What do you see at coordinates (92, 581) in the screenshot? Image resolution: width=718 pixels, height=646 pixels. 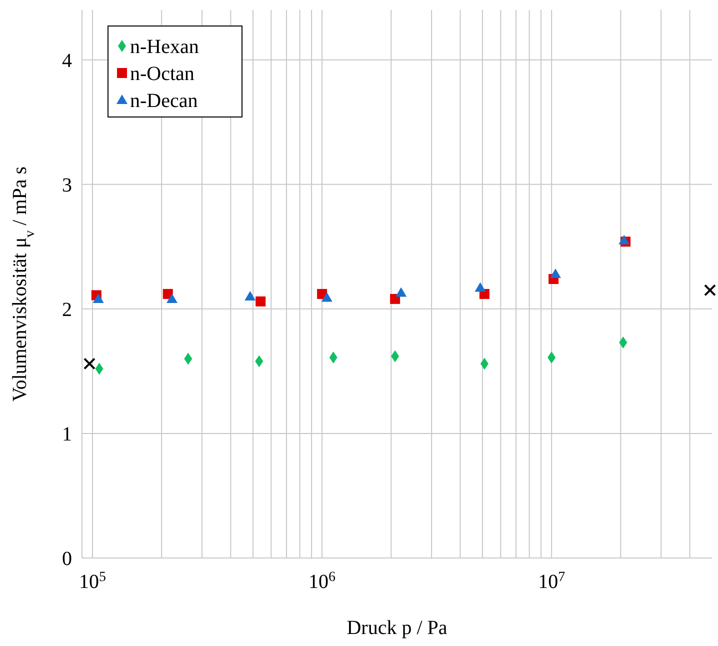 I see `x-tick-label: 10$^{5}$` at bounding box center [92, 581].